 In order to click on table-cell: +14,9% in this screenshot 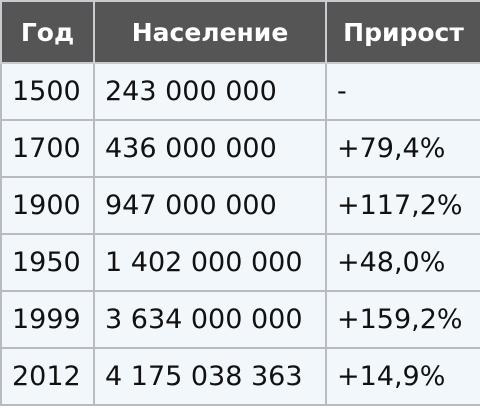, I will do `click(402, 376)`.